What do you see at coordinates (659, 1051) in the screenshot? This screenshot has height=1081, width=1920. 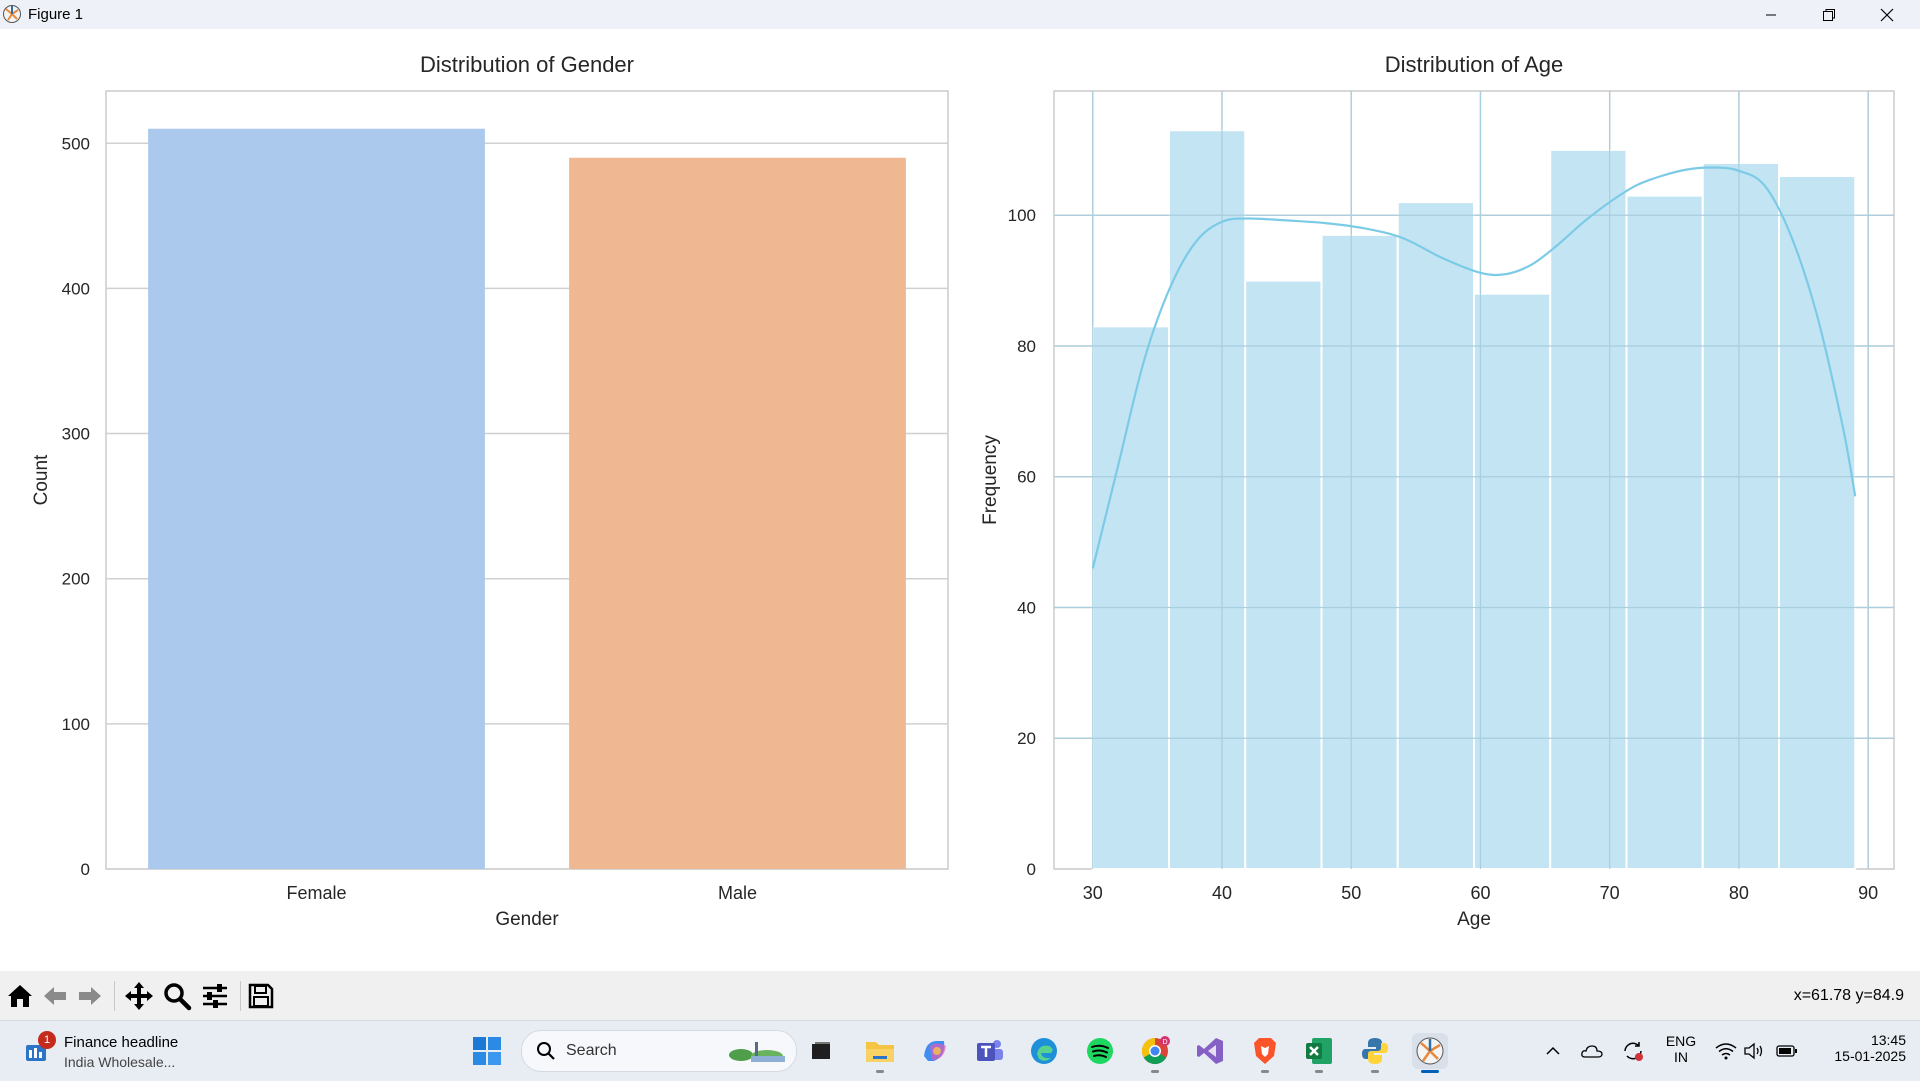 I see `taskbar-search: Search` at bounding box center [659, 1051].